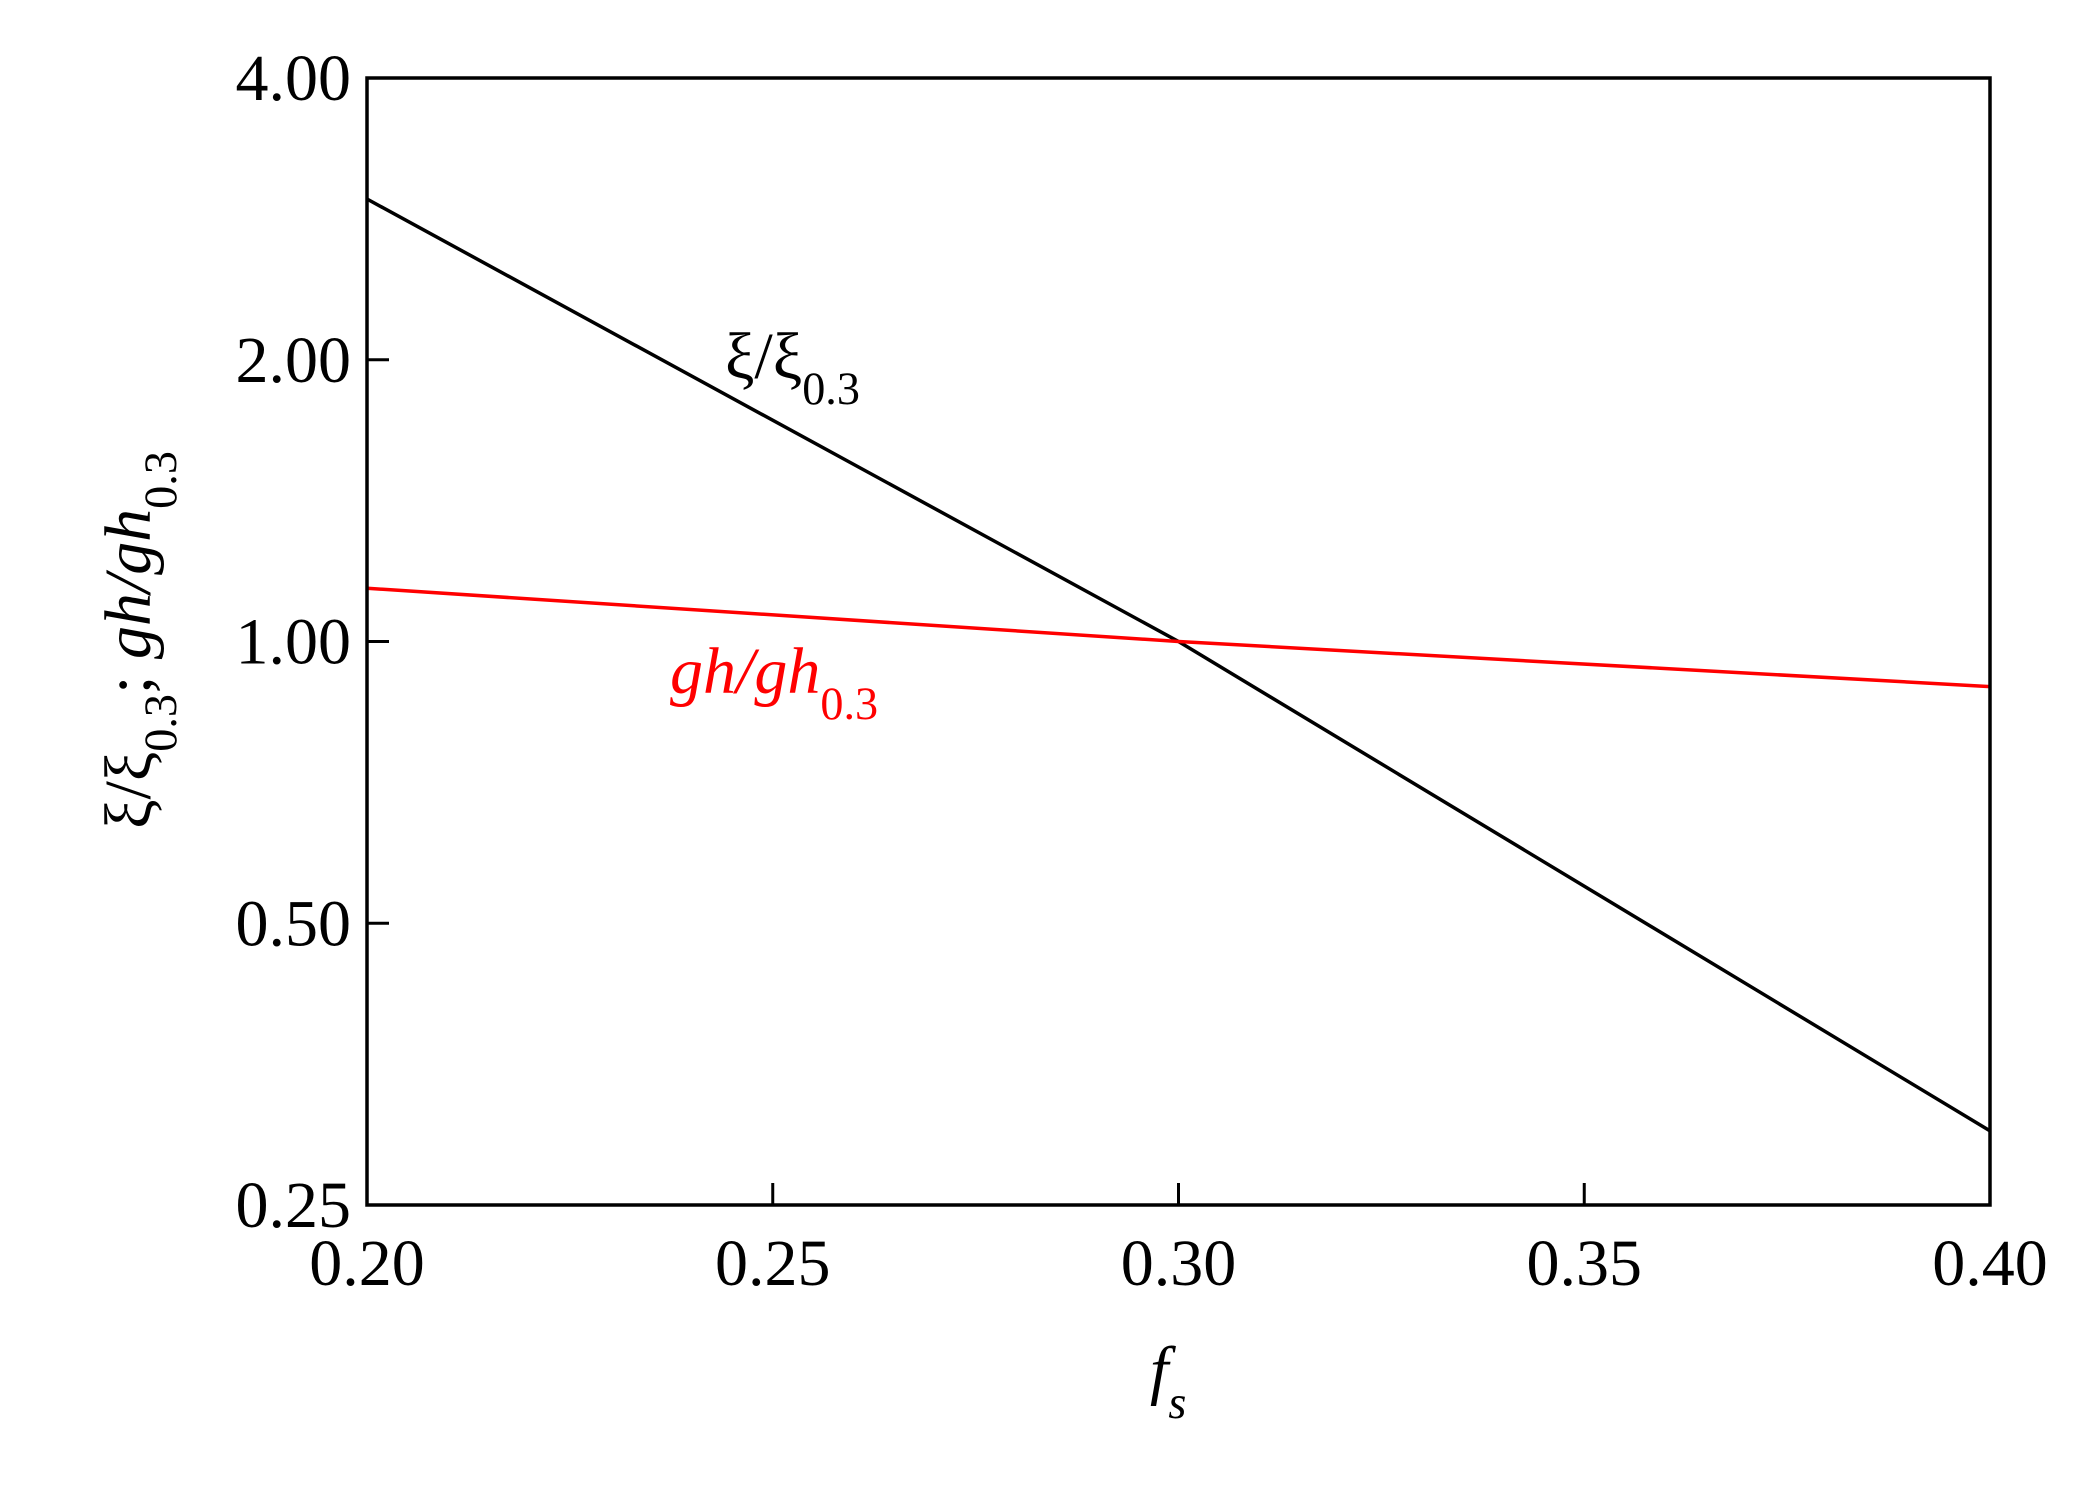 The height and width of the screenshot is (1497, 2091). What do you see at coordinates (294, 1205) in the screenshot?
I see `y-tick-label: 0.25` at bounding box center [294, 1205].